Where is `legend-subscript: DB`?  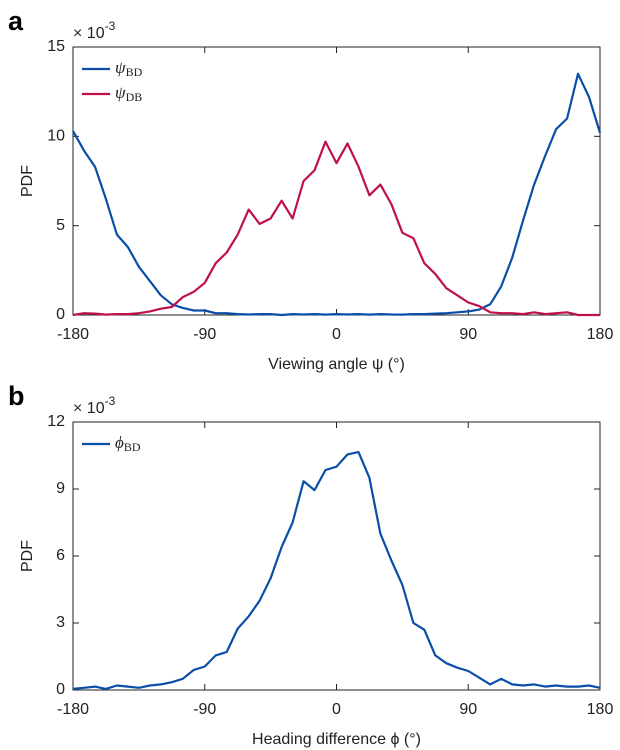 legend-subscript: DB is located at coordinates (134, 97).